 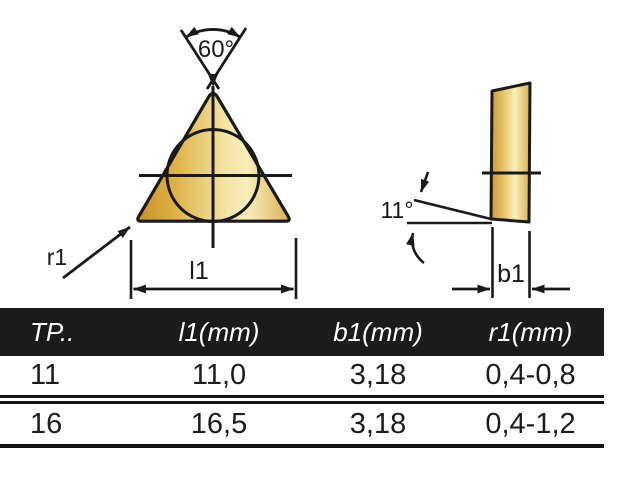 What do you see at coordinates (57, 257) in the screenshot?
I see `r1-label: r1` at bounding box center [57, 257].